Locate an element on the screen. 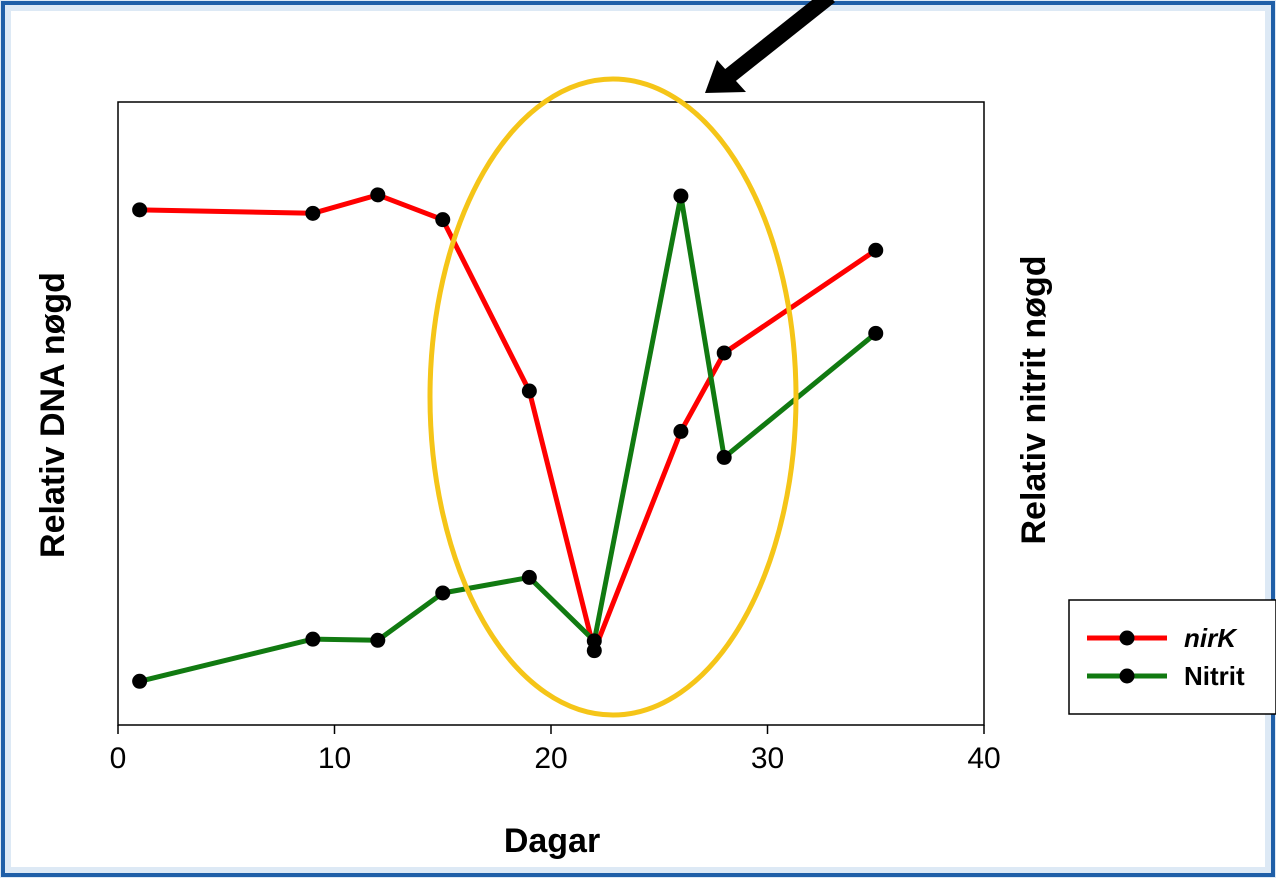 Image resolution: width=1276 pixels, height=878 pixels. x-axis-tick-labels: 0 10 20 30 40 is located at coordinates (555, 758).